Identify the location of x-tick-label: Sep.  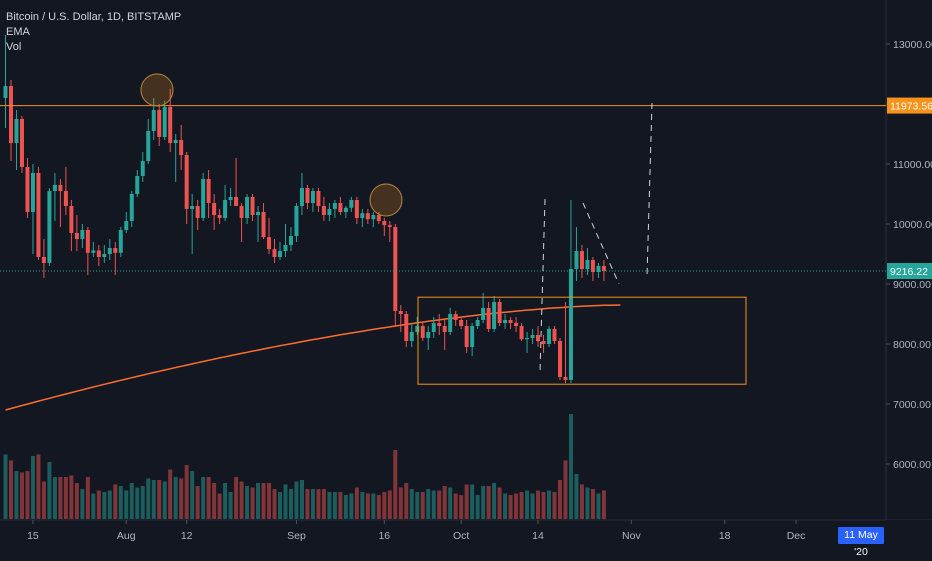
(296, 536).